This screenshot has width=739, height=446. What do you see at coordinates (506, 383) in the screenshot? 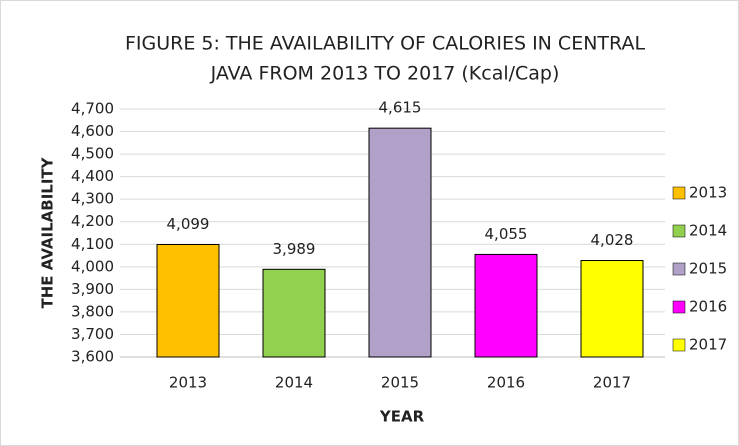
I see `x-tick-label: 2016` at bounding box center [506, 383].